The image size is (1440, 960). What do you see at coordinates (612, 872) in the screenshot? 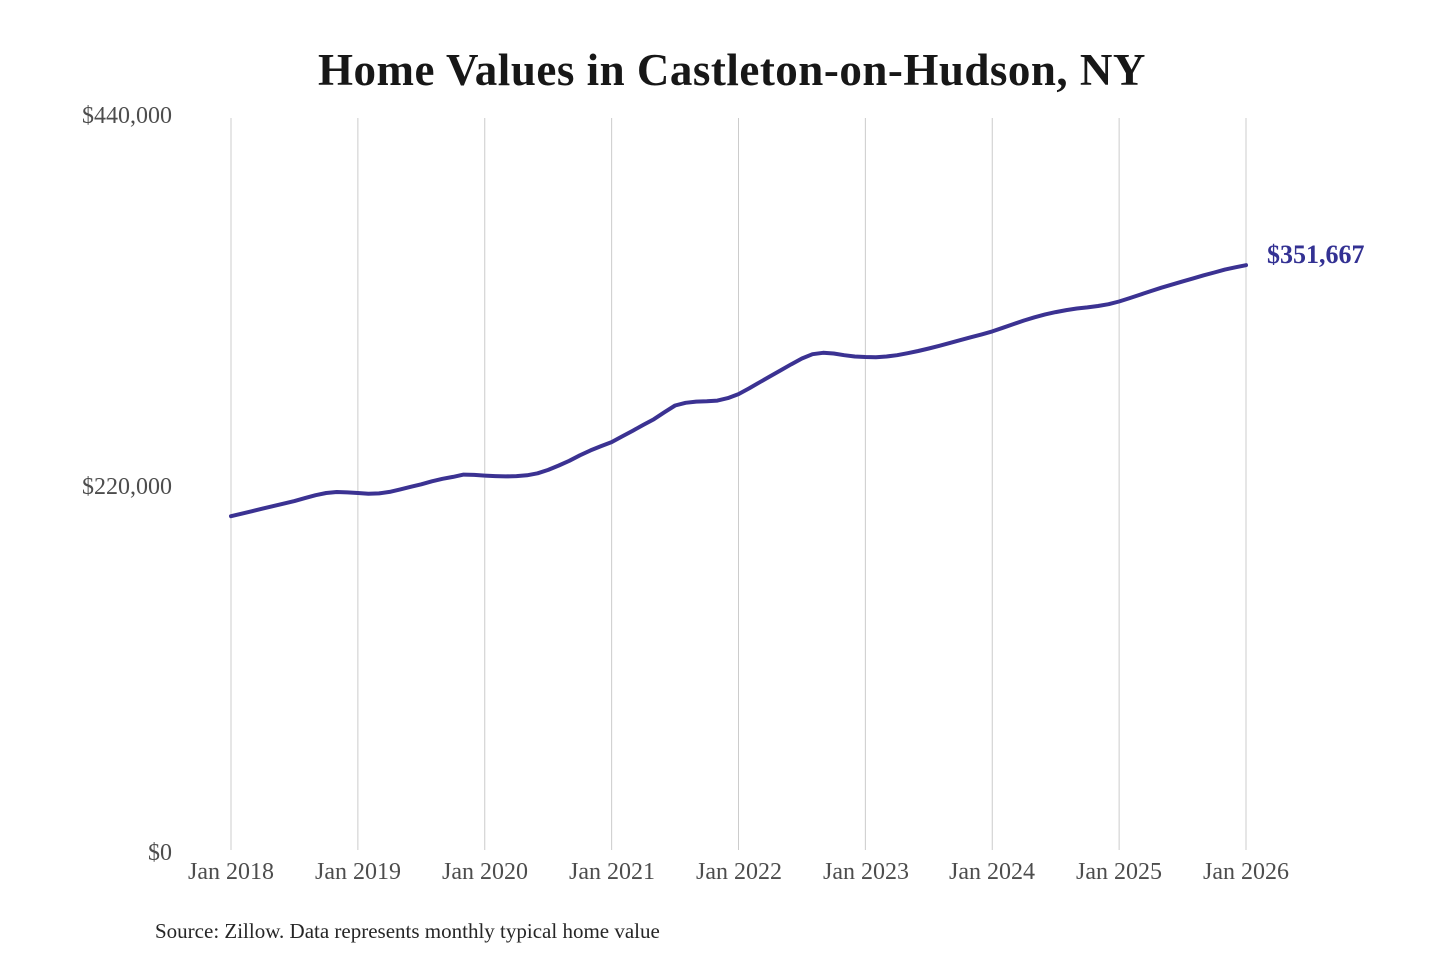
I see `x-tick-label-jan-2021: Jan 2021` at bounding box center [612, 872].